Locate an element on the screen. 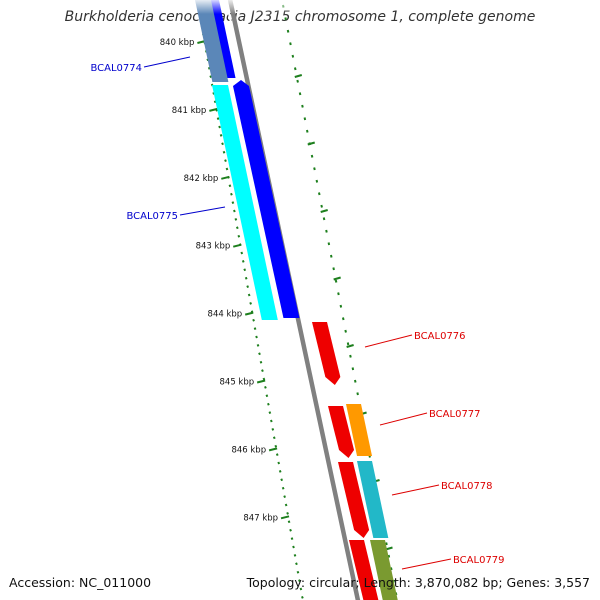 The height and width of the screenshot is (600, 600). cds-BCAL0775 is located at coordinates (266, 199).